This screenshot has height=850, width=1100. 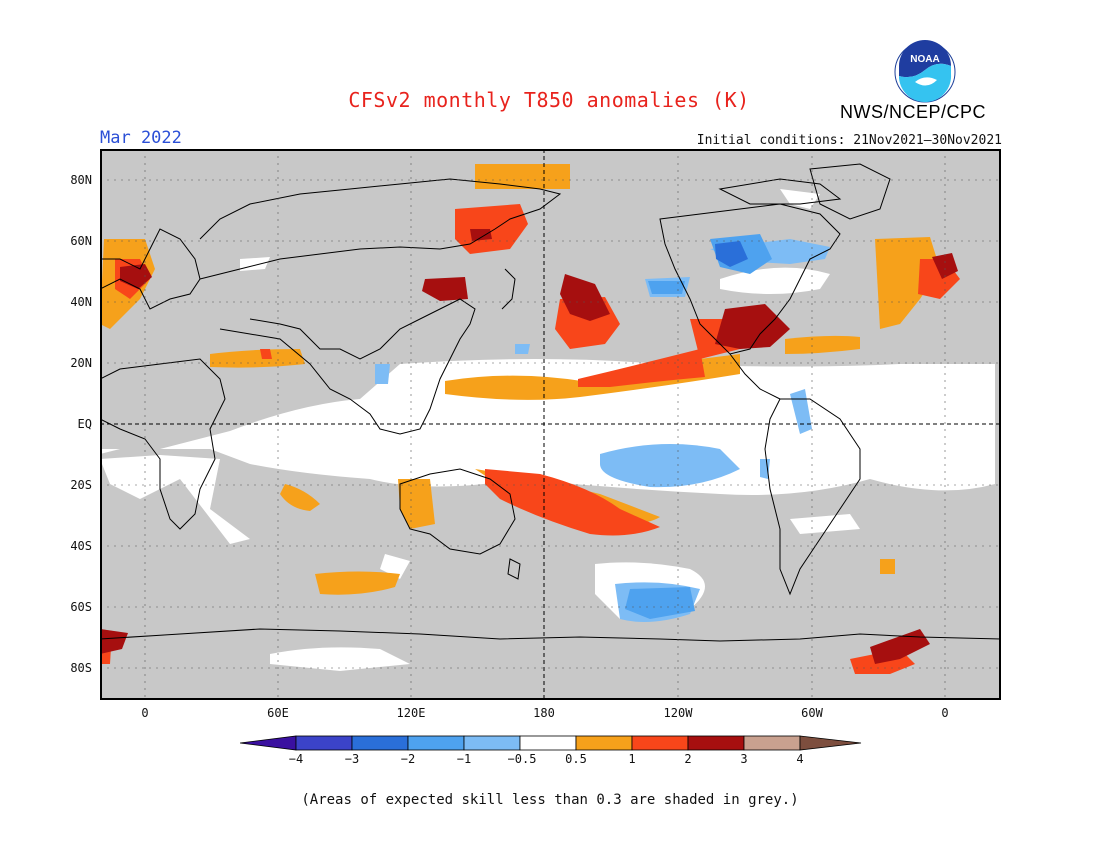 What do you see at coordinates (268, 743) in the screenshot?
I see `colorbar-arrow-left` at bounding box center [268, 743].